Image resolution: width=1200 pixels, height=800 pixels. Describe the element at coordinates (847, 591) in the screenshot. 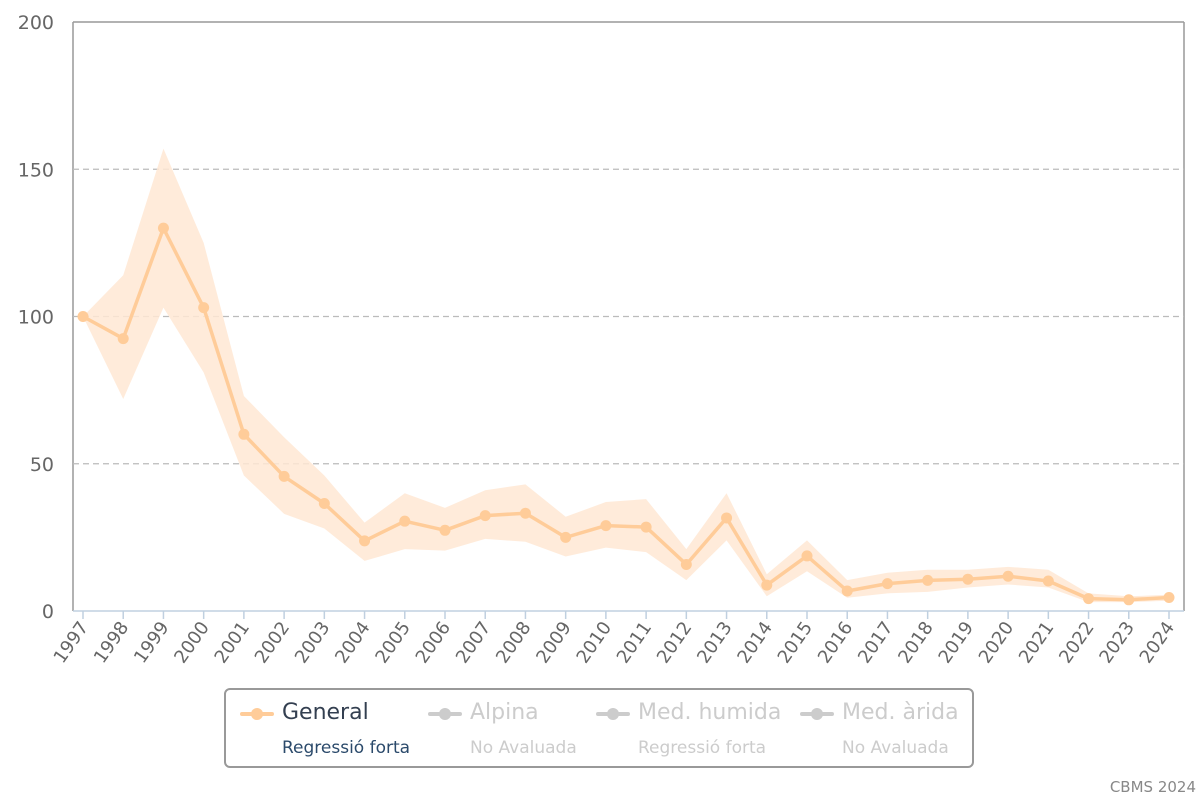

I see `data-point-2016` at that location.